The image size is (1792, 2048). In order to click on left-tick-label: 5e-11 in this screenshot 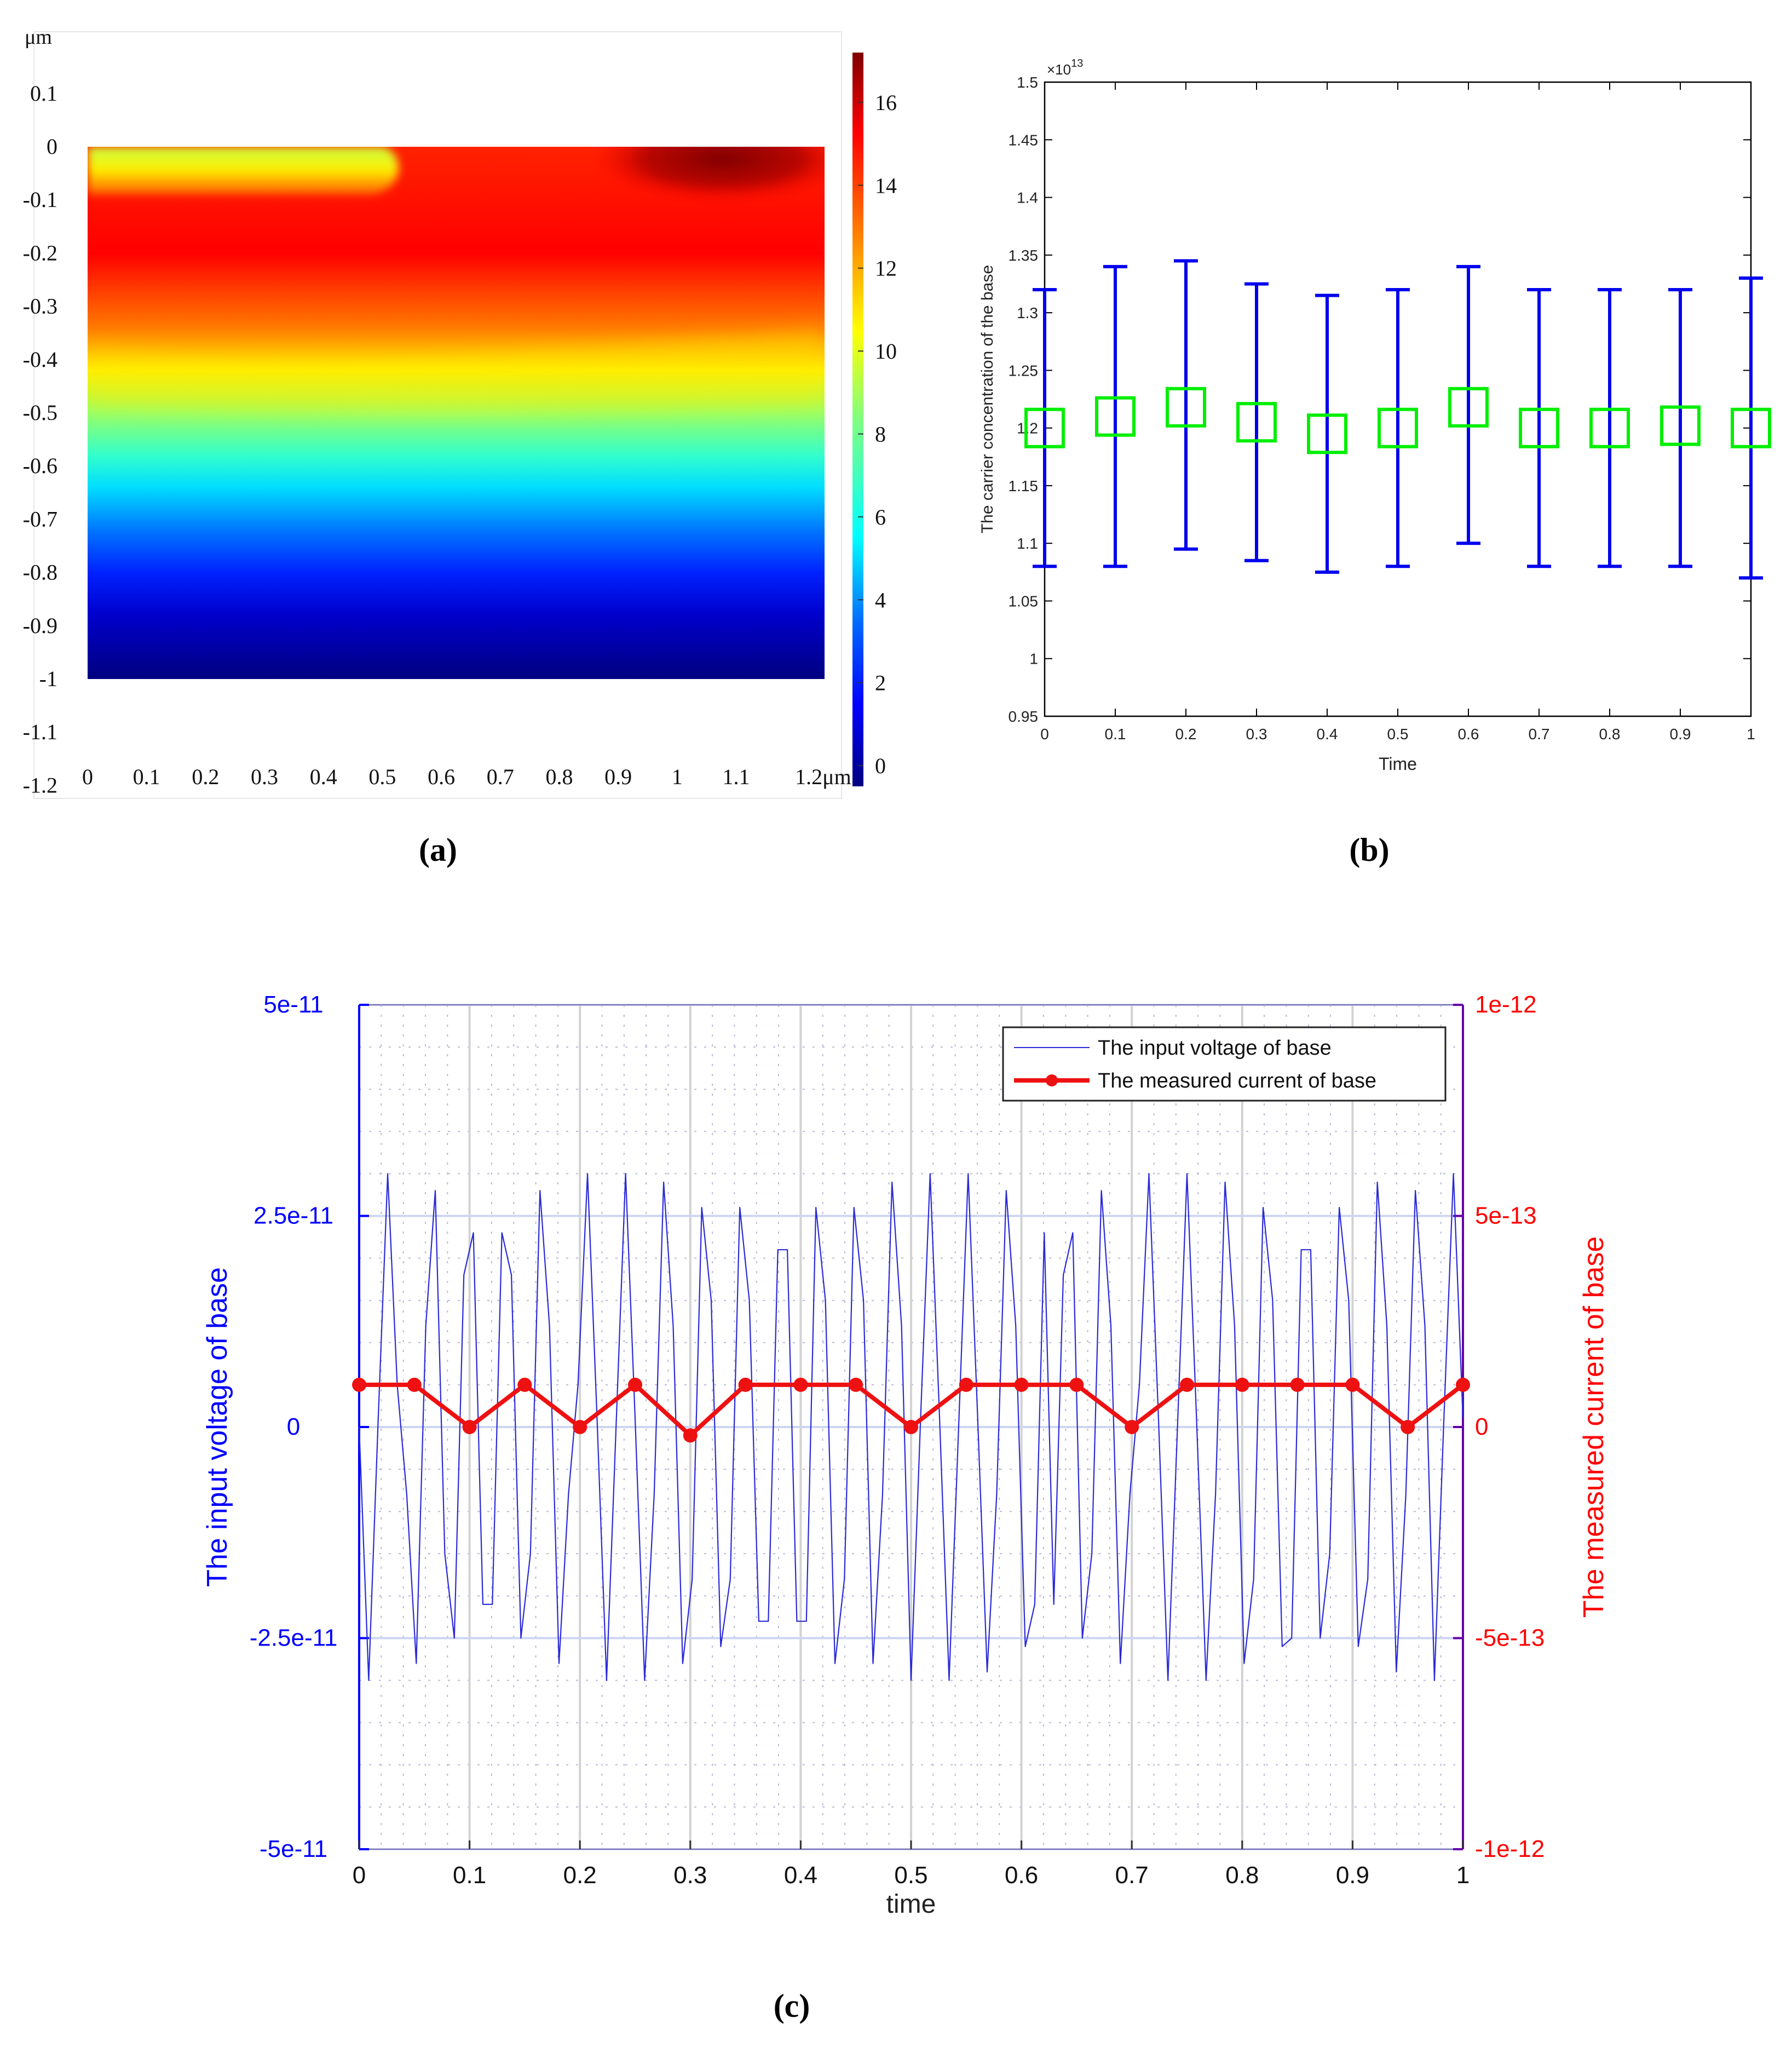, I will do `click(293, 1004)`.